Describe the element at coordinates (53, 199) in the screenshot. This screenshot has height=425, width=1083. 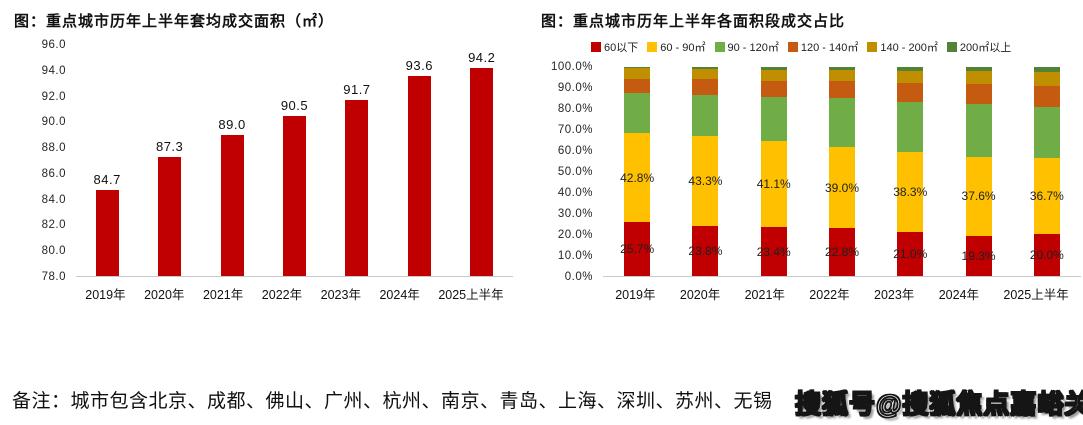
I see `y-tick-label: 84.0` at that location.